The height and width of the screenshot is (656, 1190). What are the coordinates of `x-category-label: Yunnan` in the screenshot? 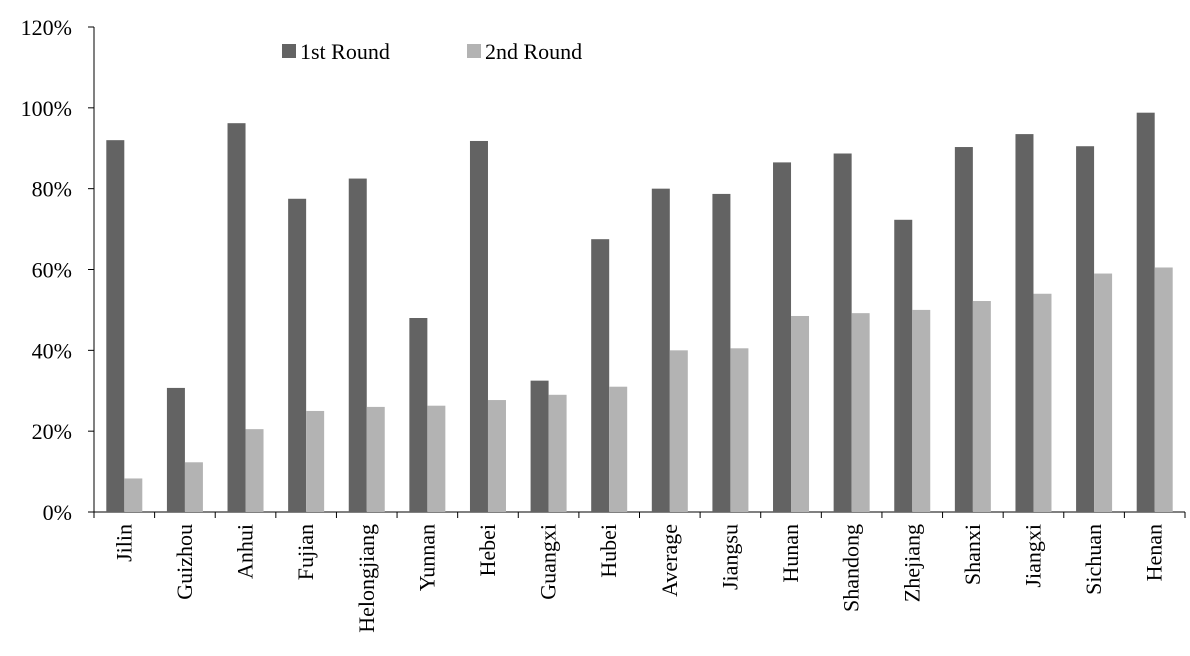 It's located at (426, 557).